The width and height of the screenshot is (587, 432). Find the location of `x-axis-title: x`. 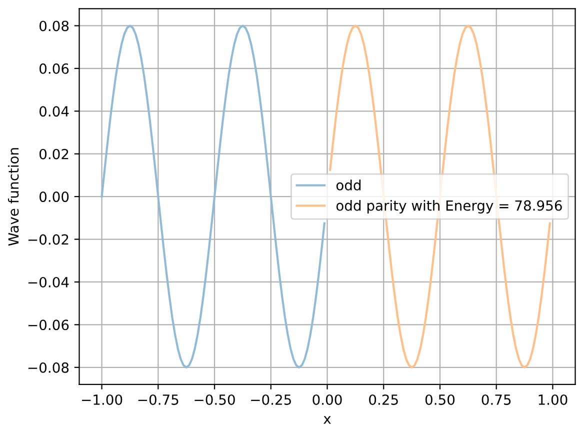

x-axis-title: x is located at coordinates (327, 420).